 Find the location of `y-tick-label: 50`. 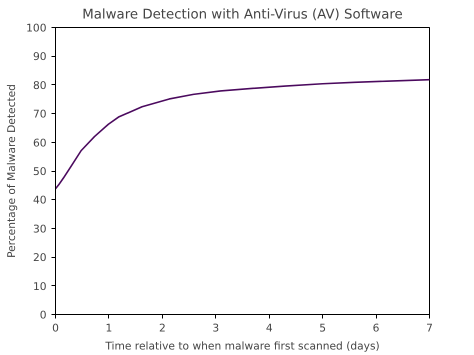

y-tick-label: 50 is located at coordinates (39, 171).